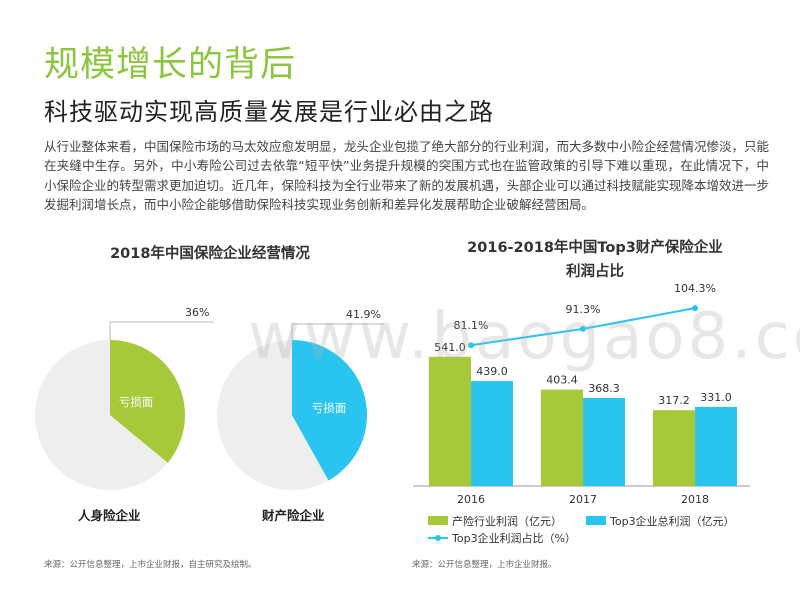  Describe the element at coordinates (581, 520) in the screenshot. I see `legend-row-1: 产险行业利润（亿元） Top3企业总利润（亿元）` at that location.